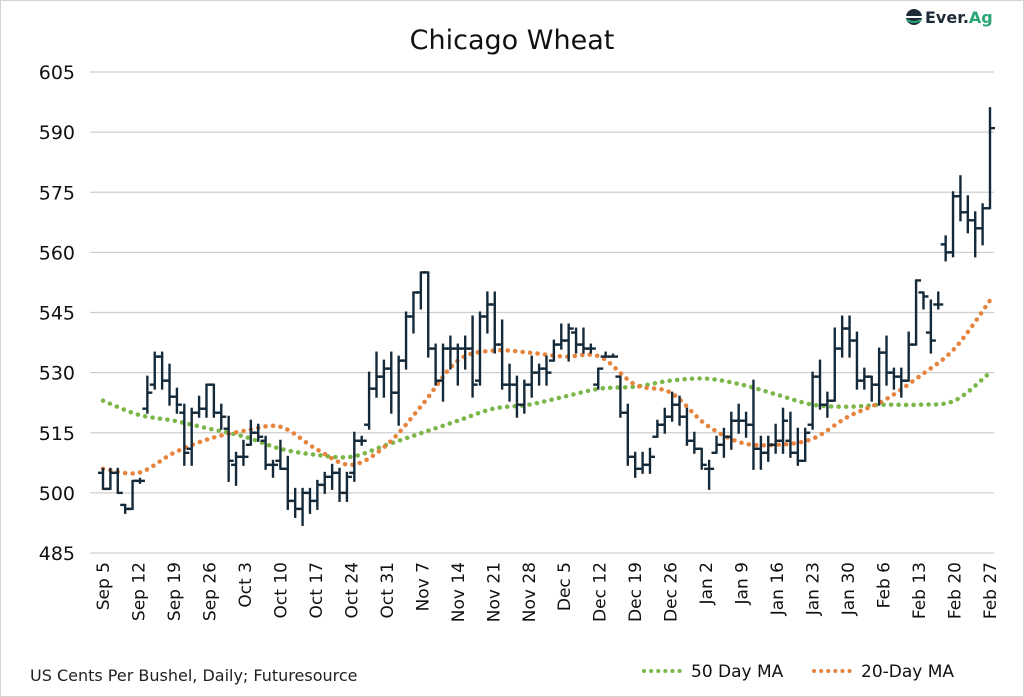 Image resolution: width=1024 pixels, height=697 pixels. What do you see at coordinates (737, 672) in the screenshot?
I see `legend-label-50-day-ma: 50 Day MA` at bounding box center [737, 672].